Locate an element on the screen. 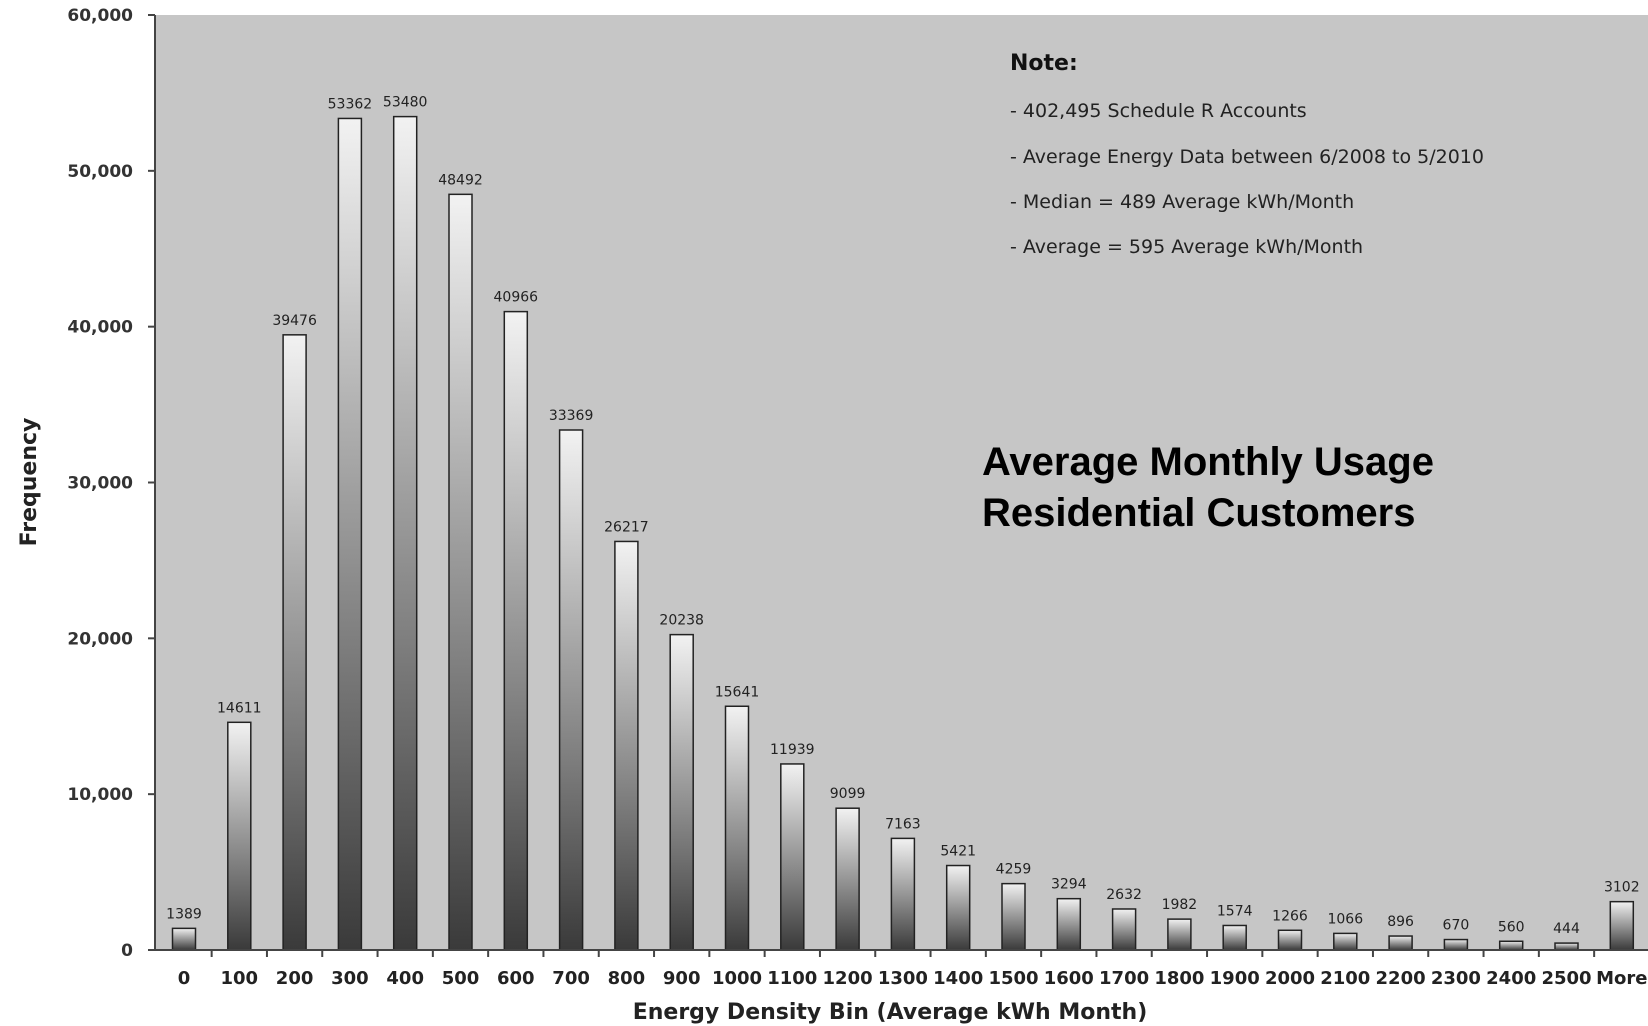 This screenshot has height=1026, width=1648. data-label: 53362 is located at coordinates (350, 104).